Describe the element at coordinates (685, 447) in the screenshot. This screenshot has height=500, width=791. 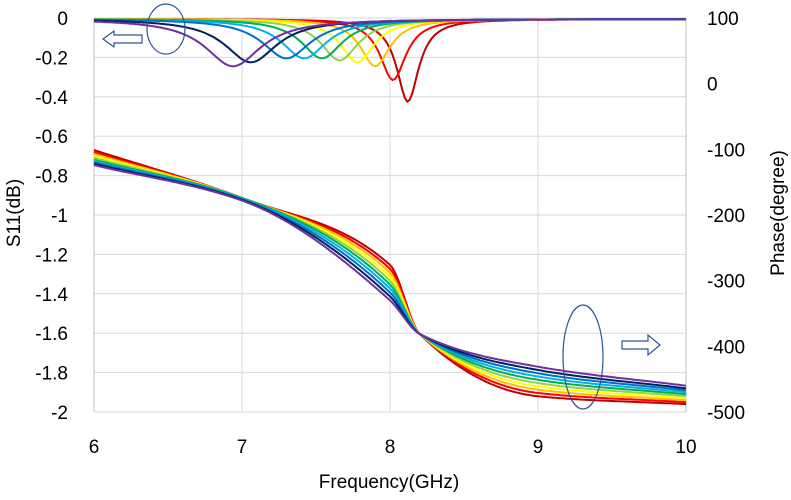
I see `x-tick-label: 10` at that location.